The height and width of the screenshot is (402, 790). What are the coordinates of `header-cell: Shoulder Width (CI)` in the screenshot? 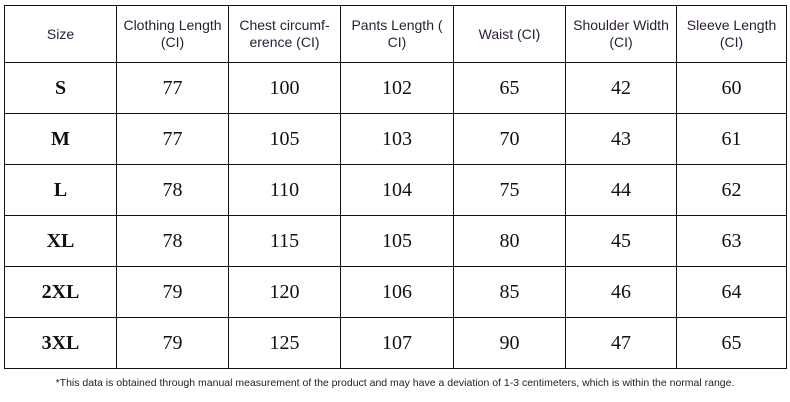 It's located at (621, 34).